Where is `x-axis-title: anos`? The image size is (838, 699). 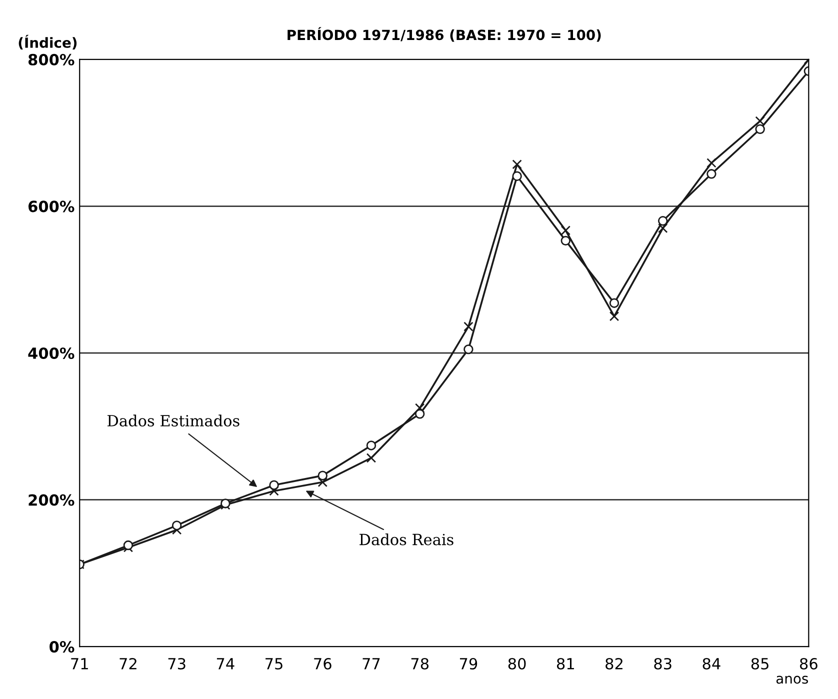
x-axis-title: anos is located at coordinates (792, 680).